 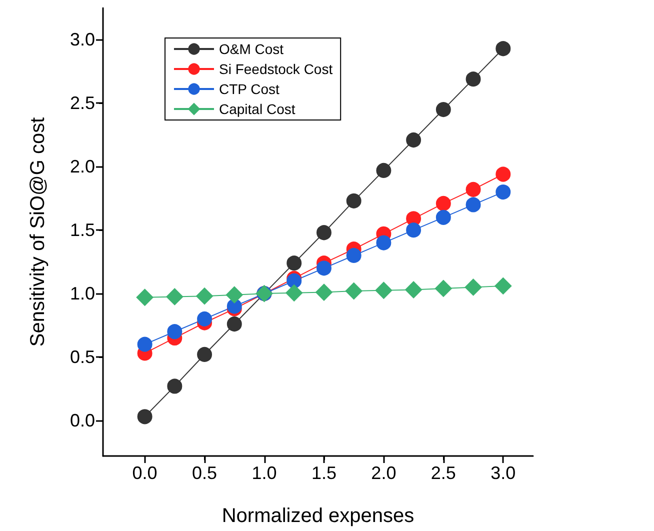 I want to click on y-tick-label: 0.0, so click(x=82, y=420).